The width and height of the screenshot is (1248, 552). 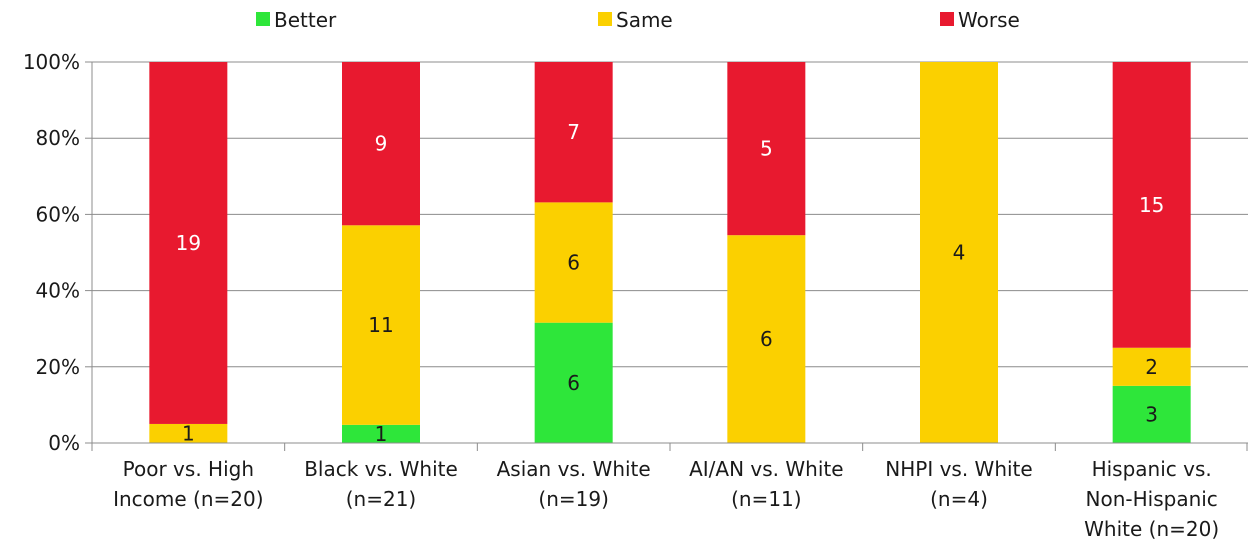 I want to click on y-axis: 0% 20% 40% 60% 80% 100%, so click(x=58, y=252).